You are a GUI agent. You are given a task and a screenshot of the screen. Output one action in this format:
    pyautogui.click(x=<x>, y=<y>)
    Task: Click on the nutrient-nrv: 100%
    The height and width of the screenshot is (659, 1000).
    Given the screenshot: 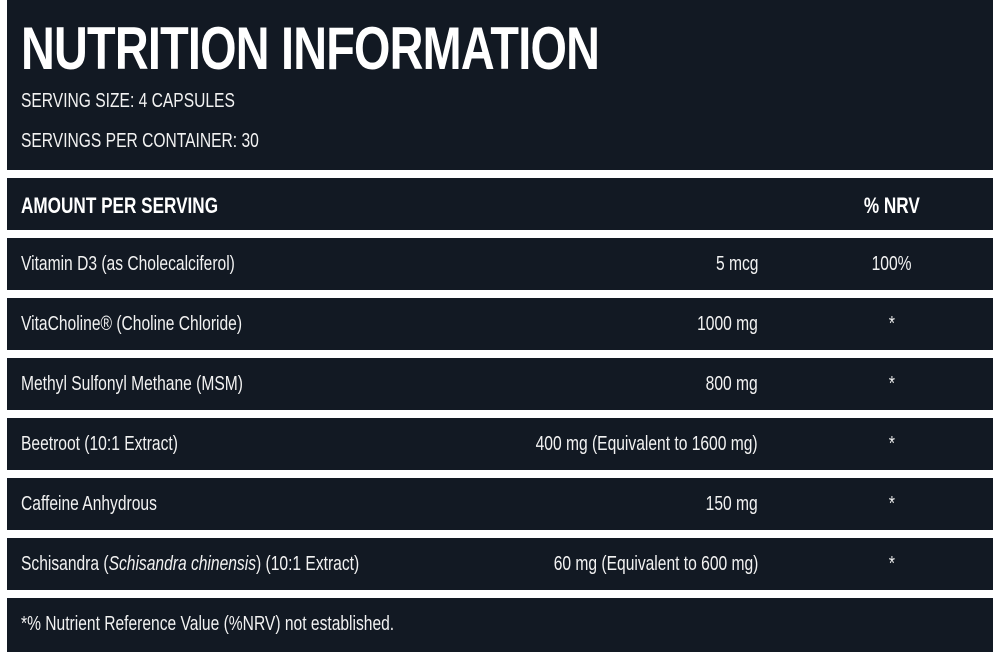 What is the action you would take?
    pyautogui.click(x=892, y=264)
    